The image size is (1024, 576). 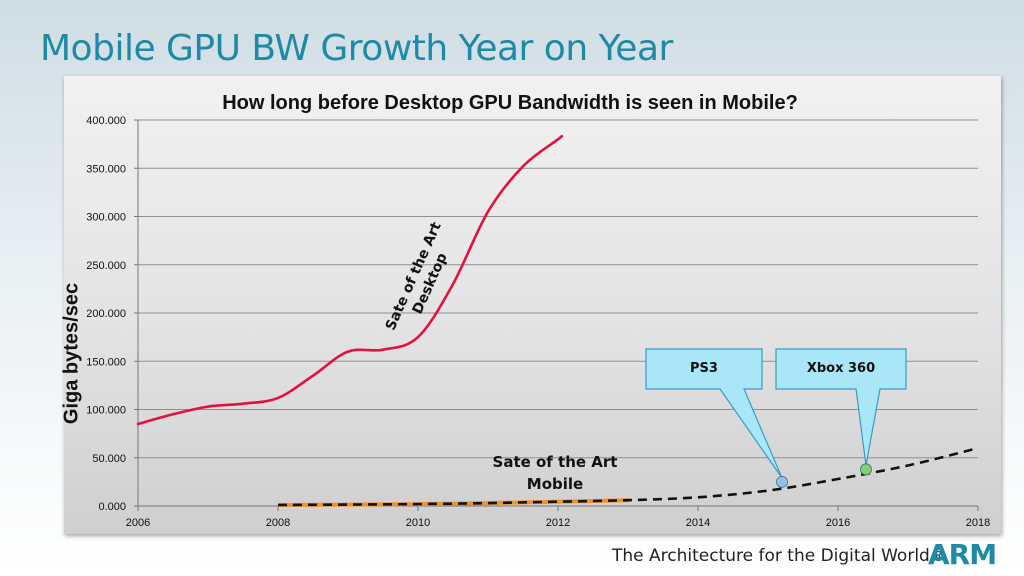 I want to click on ps3-marker, so click(x=782, y=481).